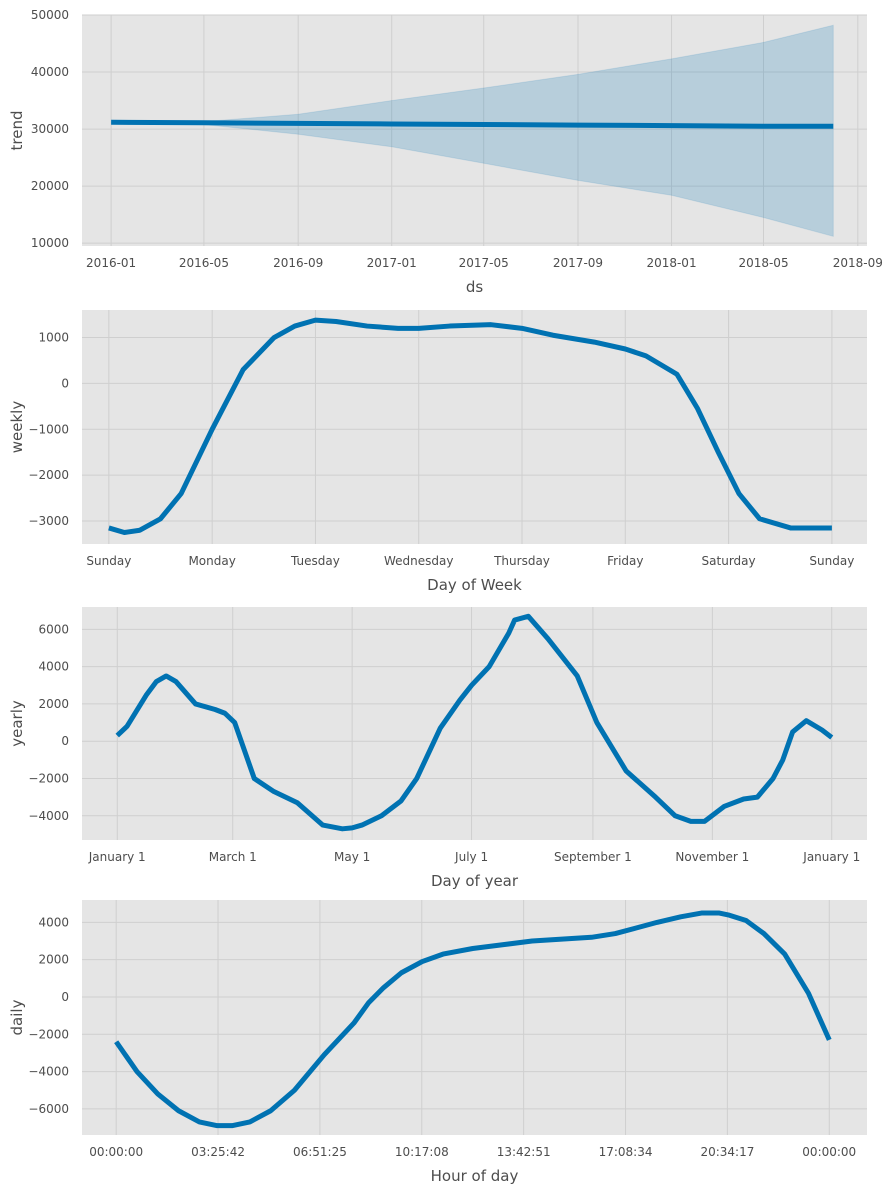 This screenshot has width=889, height=1189. I want to click on x-tick-label: 03:25:42, so click(218, 1152).